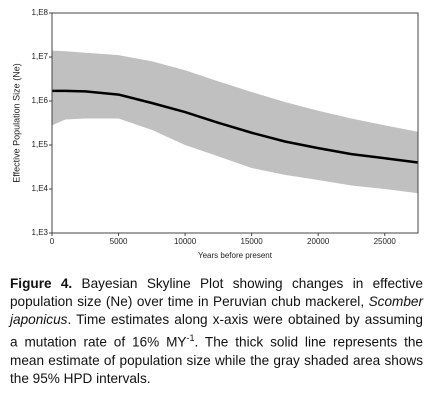 The width and height of the screenshot is (433, 400). What do you see at coordinates (40, 144) in the screenshot?
I see `y-tick-label: 1,E5` at bounding box center [40, 144].